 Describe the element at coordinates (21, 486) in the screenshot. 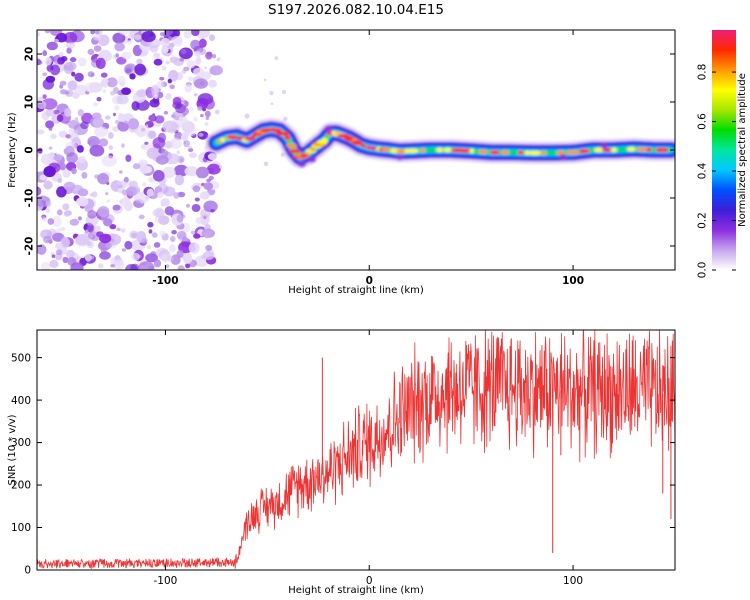

I see `y-tick-label: 200` at that location.